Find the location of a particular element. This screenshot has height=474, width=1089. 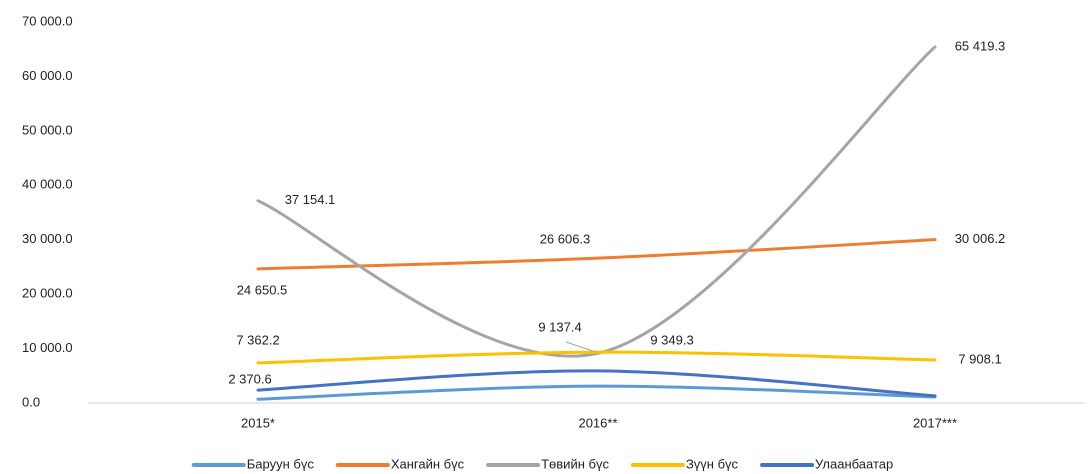

y-tick-label: 0.0 is located at coordinates (31, 401).